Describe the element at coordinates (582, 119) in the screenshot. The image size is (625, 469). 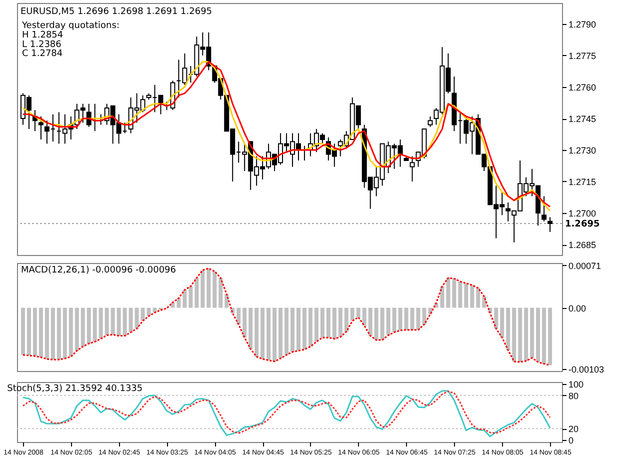
I see `y-tick-label: 1.2745` at that location.